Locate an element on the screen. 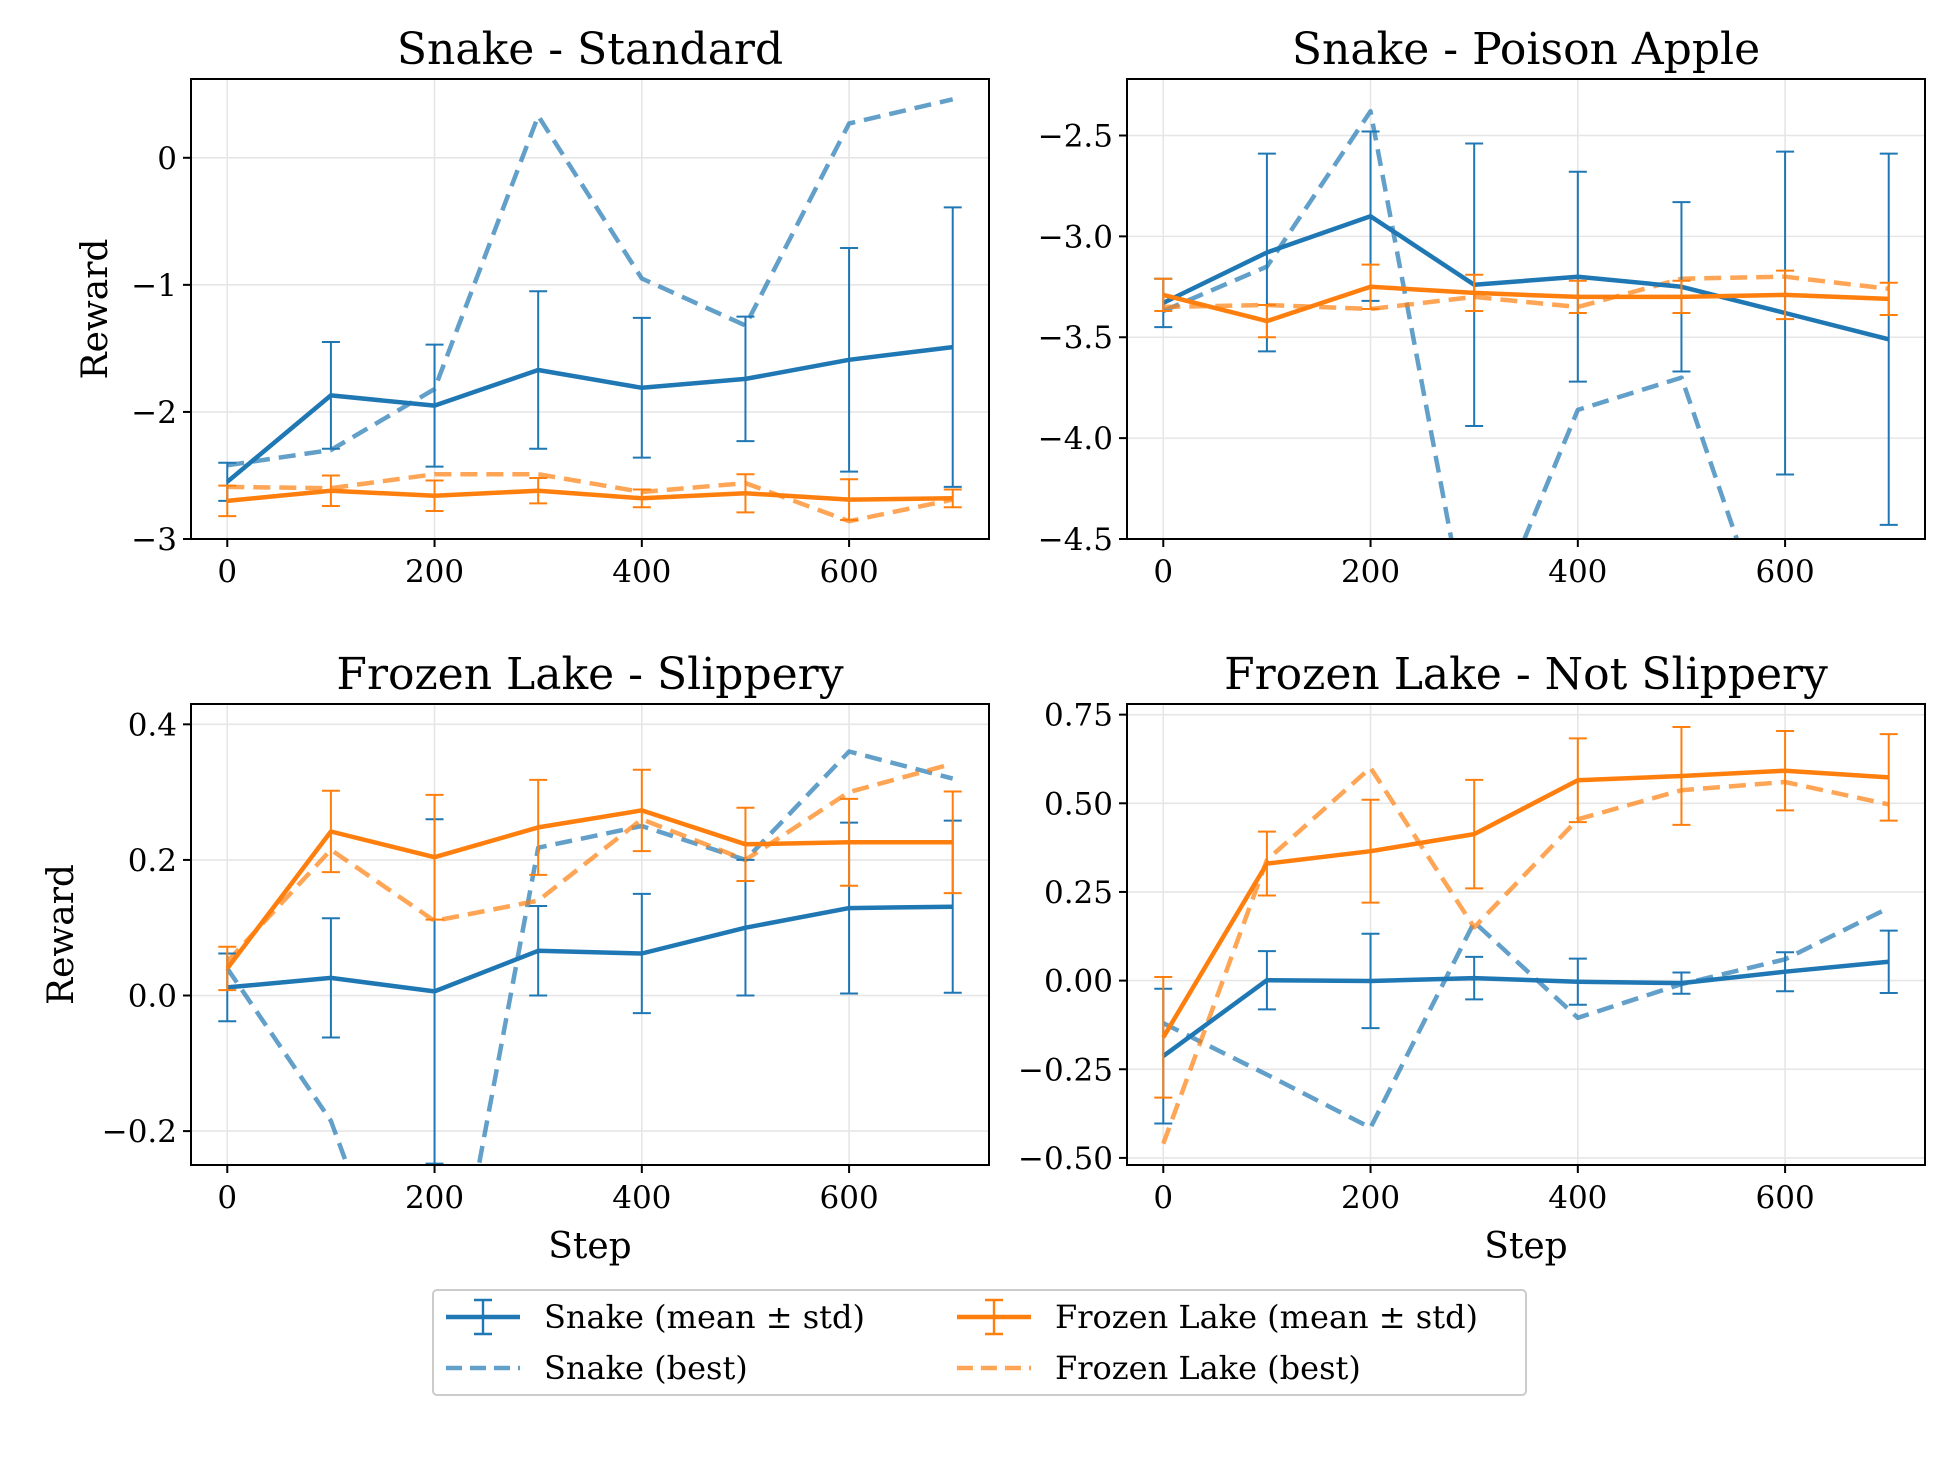 The width and height of the screenshot is (1956, 1484). y-tick-label: 0 is located at coordinates (167, 159).